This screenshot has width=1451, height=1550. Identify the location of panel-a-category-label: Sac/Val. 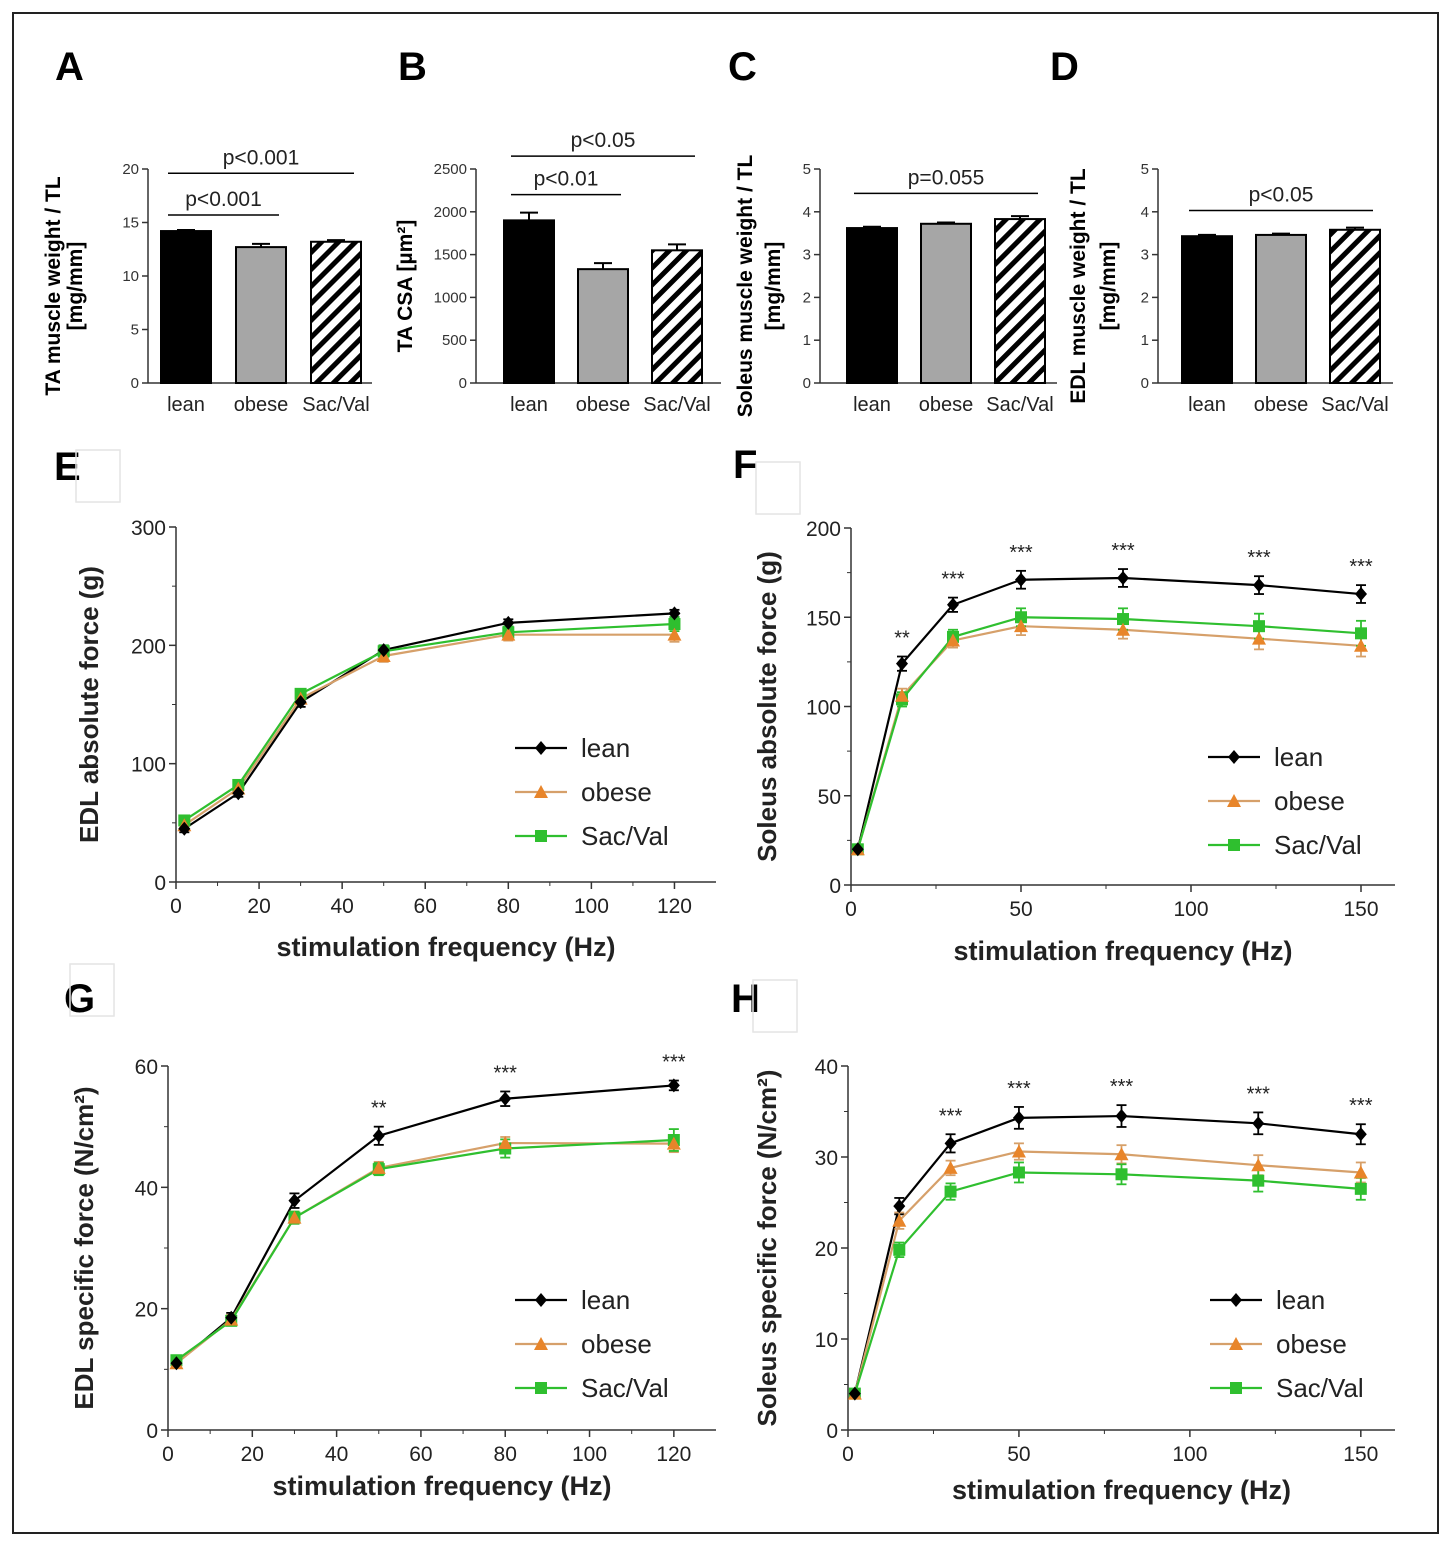
(335, 405).